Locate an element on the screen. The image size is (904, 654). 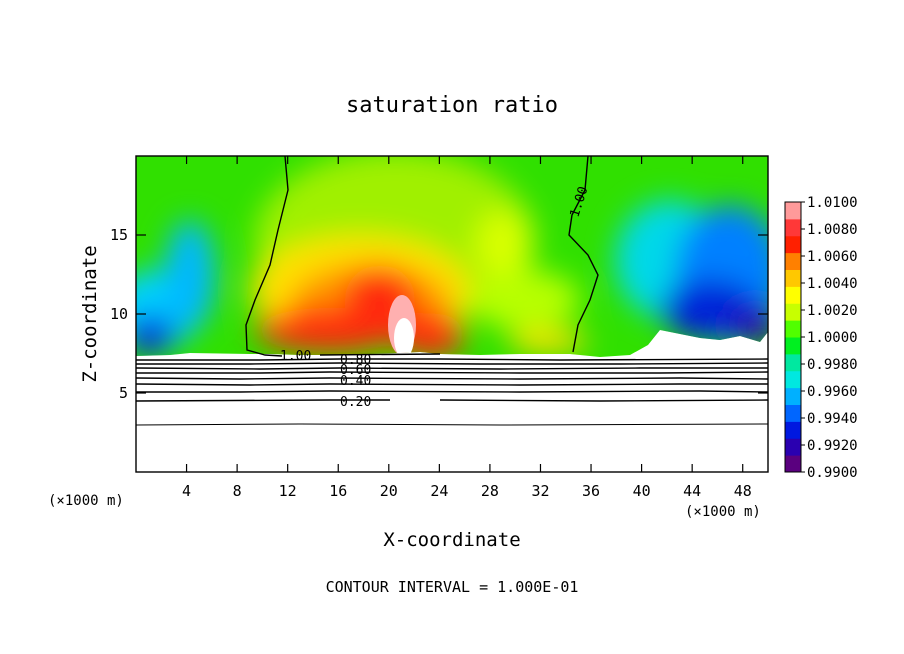
x-tick-label: 44 is located at coordinates (692, 491).